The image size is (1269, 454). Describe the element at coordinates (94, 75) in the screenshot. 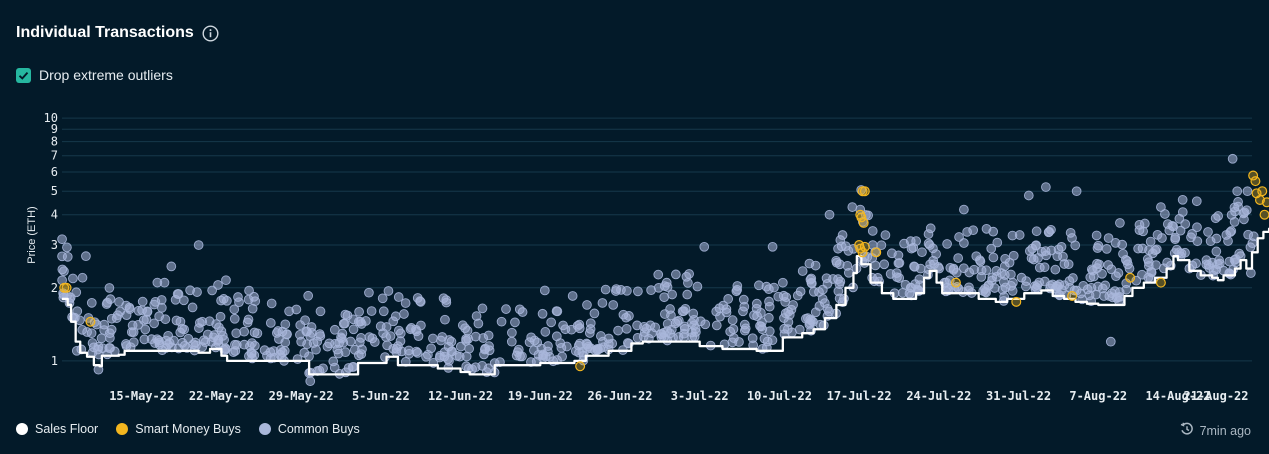

I see `drop-outliers-toggle: Drop extreme outliers` at that location.